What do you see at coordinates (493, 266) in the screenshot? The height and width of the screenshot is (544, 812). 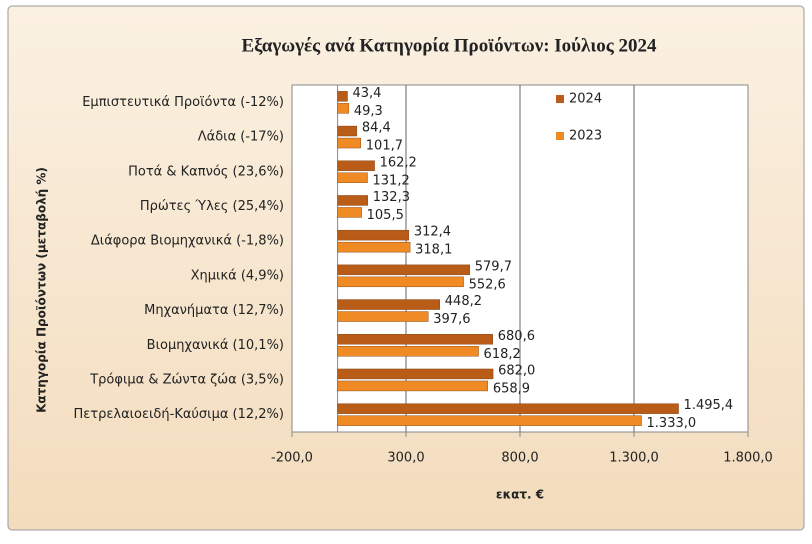 I see `data-label: 579,7` at bounding box center [493, 266].